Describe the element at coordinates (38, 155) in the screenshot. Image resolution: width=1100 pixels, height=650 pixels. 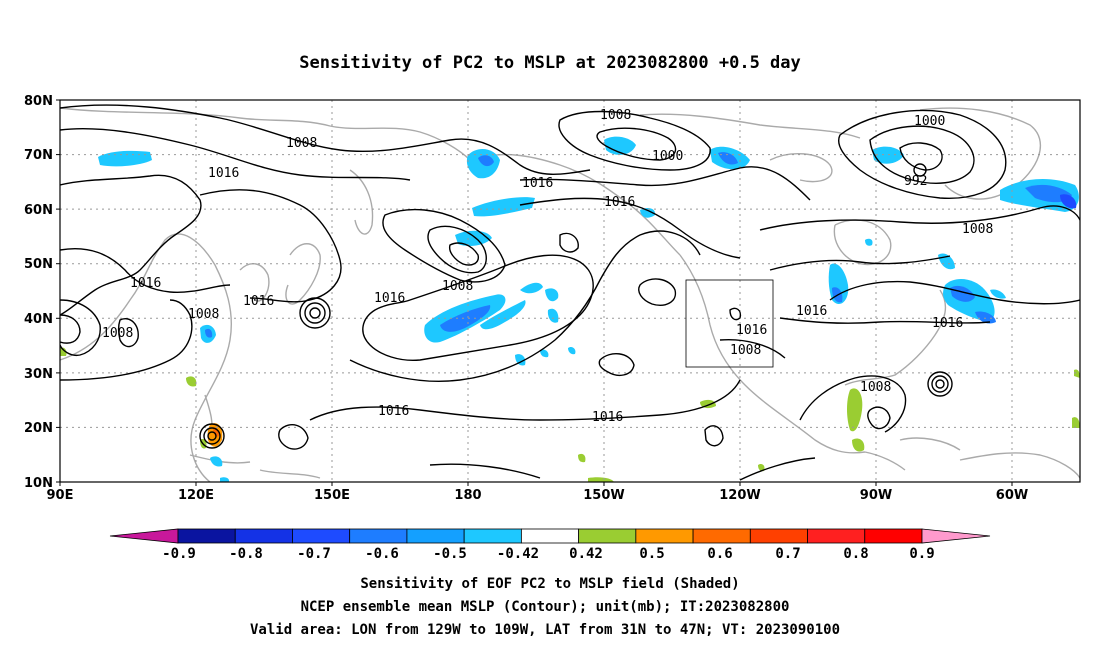
I see `lat-tick-label: 70N` at that location.